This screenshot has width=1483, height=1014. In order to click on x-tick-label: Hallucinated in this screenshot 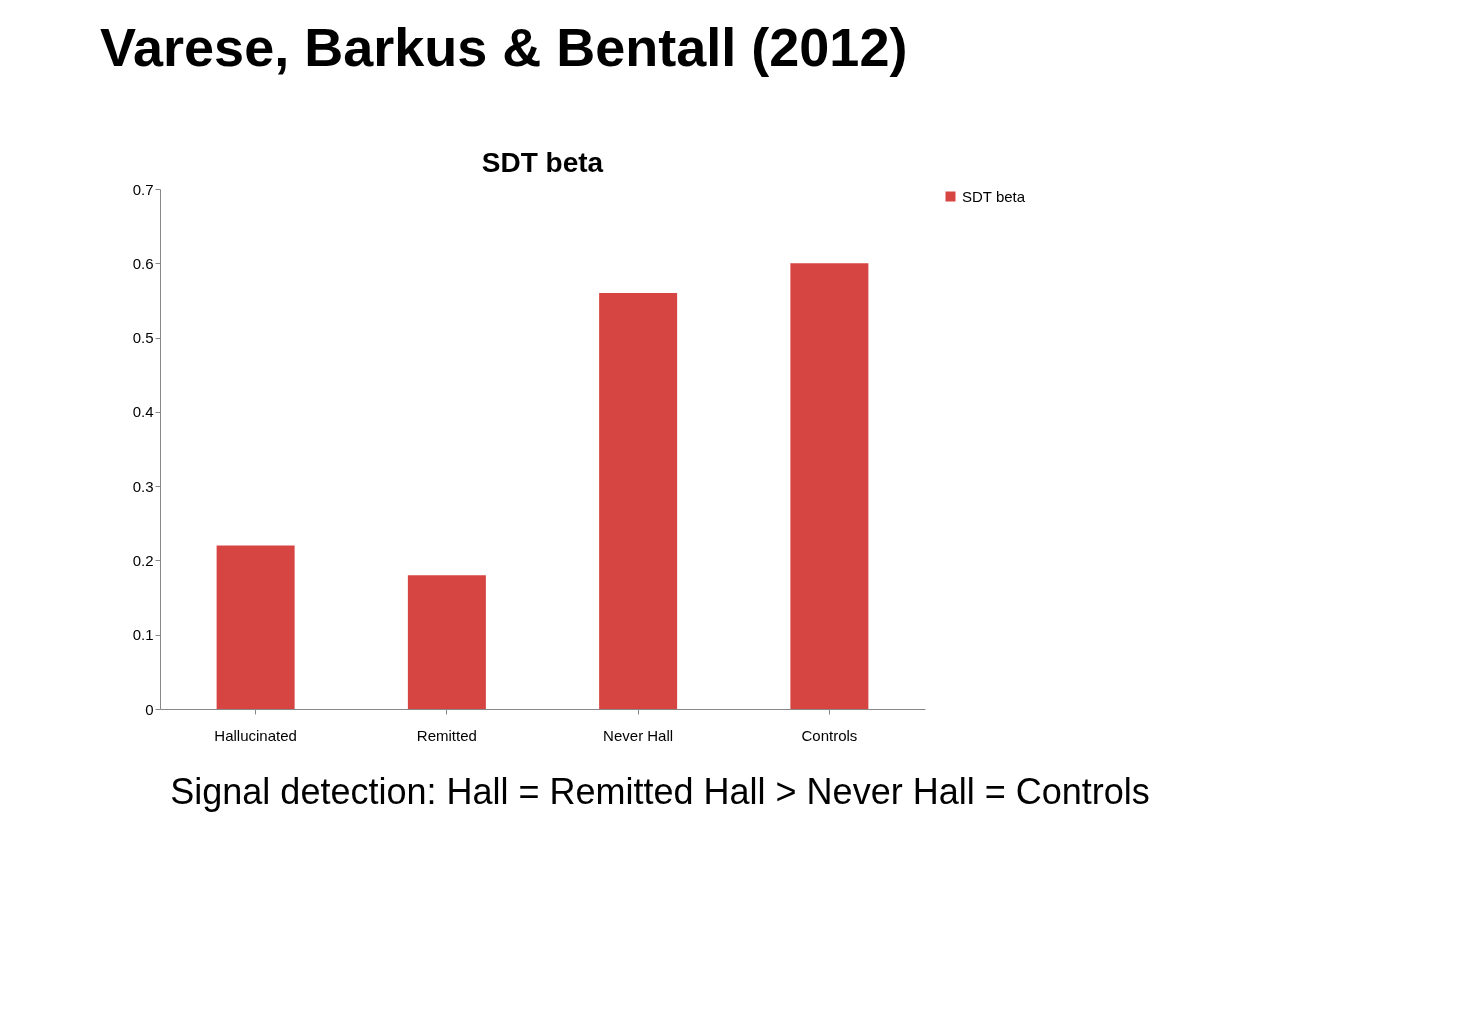, I will do `click(255, 735)`.